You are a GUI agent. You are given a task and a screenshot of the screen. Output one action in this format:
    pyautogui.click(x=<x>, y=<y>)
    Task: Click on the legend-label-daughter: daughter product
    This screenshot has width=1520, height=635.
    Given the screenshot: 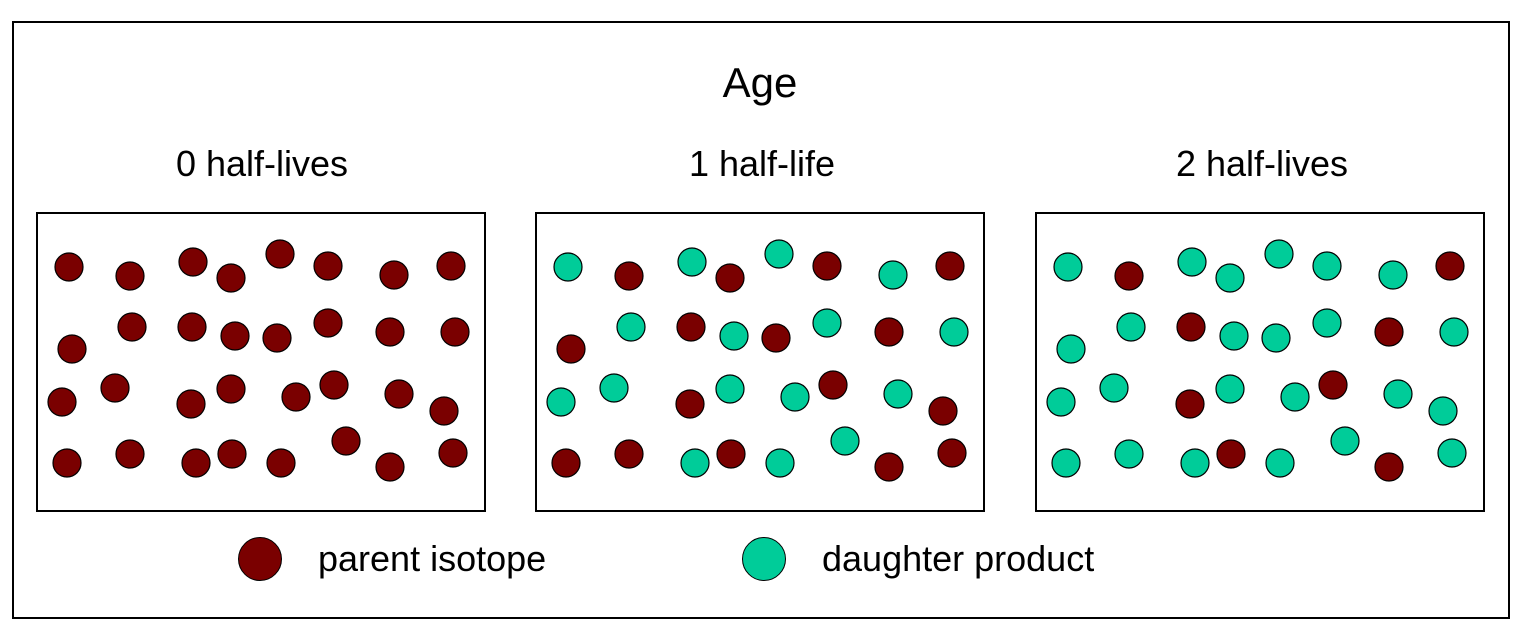 What is the action you would take?
    pyautogui.click(x=958, y=558)
    